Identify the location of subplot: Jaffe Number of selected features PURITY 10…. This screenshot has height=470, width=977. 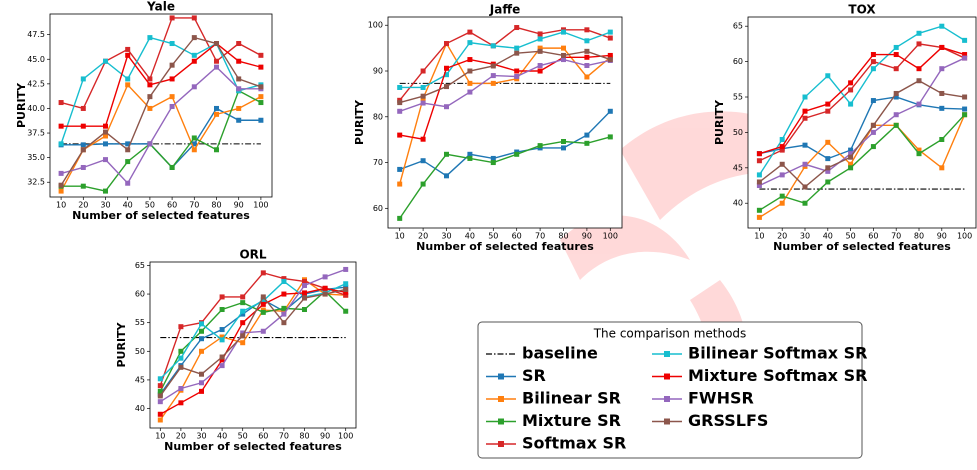
(488, 128).